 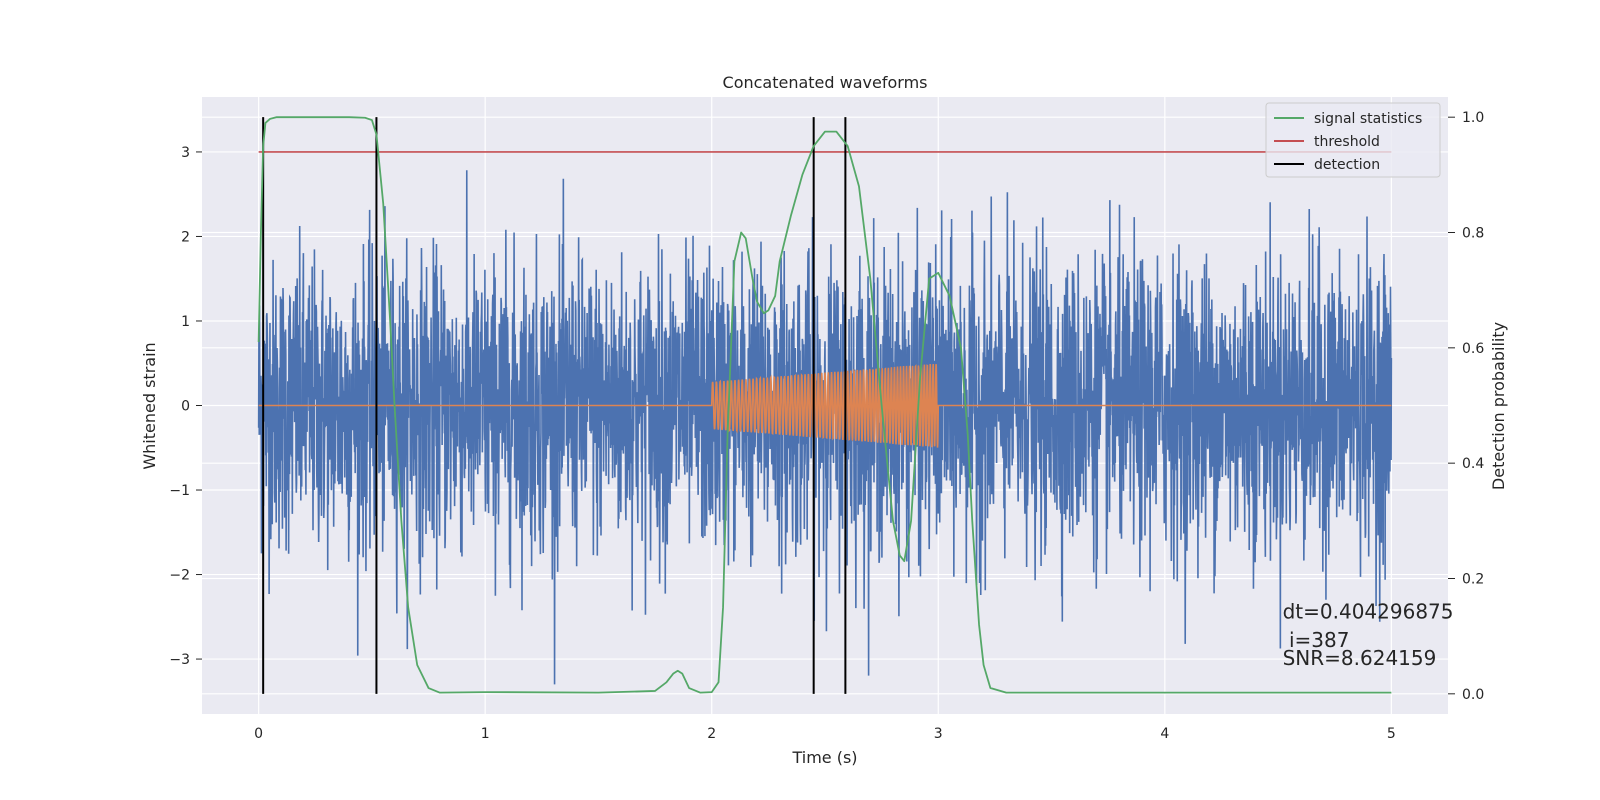 What do you see at coordinates (1473, 118) in the screenshot?
I see `y-right-tick-label: 1.0` at bounding box center [1473, 118].